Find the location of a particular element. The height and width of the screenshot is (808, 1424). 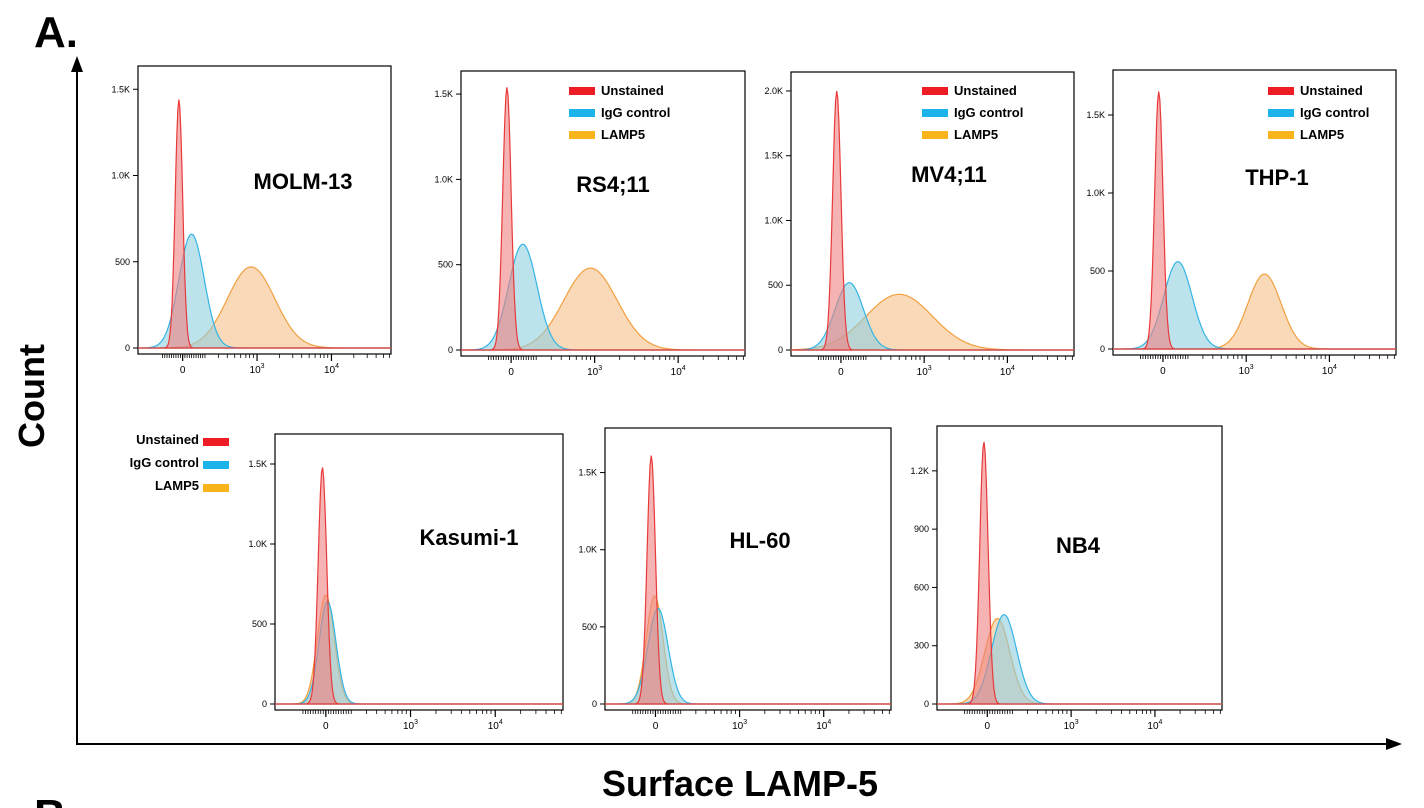

panel-nb4: 0 300 600 900 1.2K 0 10³ 10⁴ NB4 is located at coordinates (1066, 578).